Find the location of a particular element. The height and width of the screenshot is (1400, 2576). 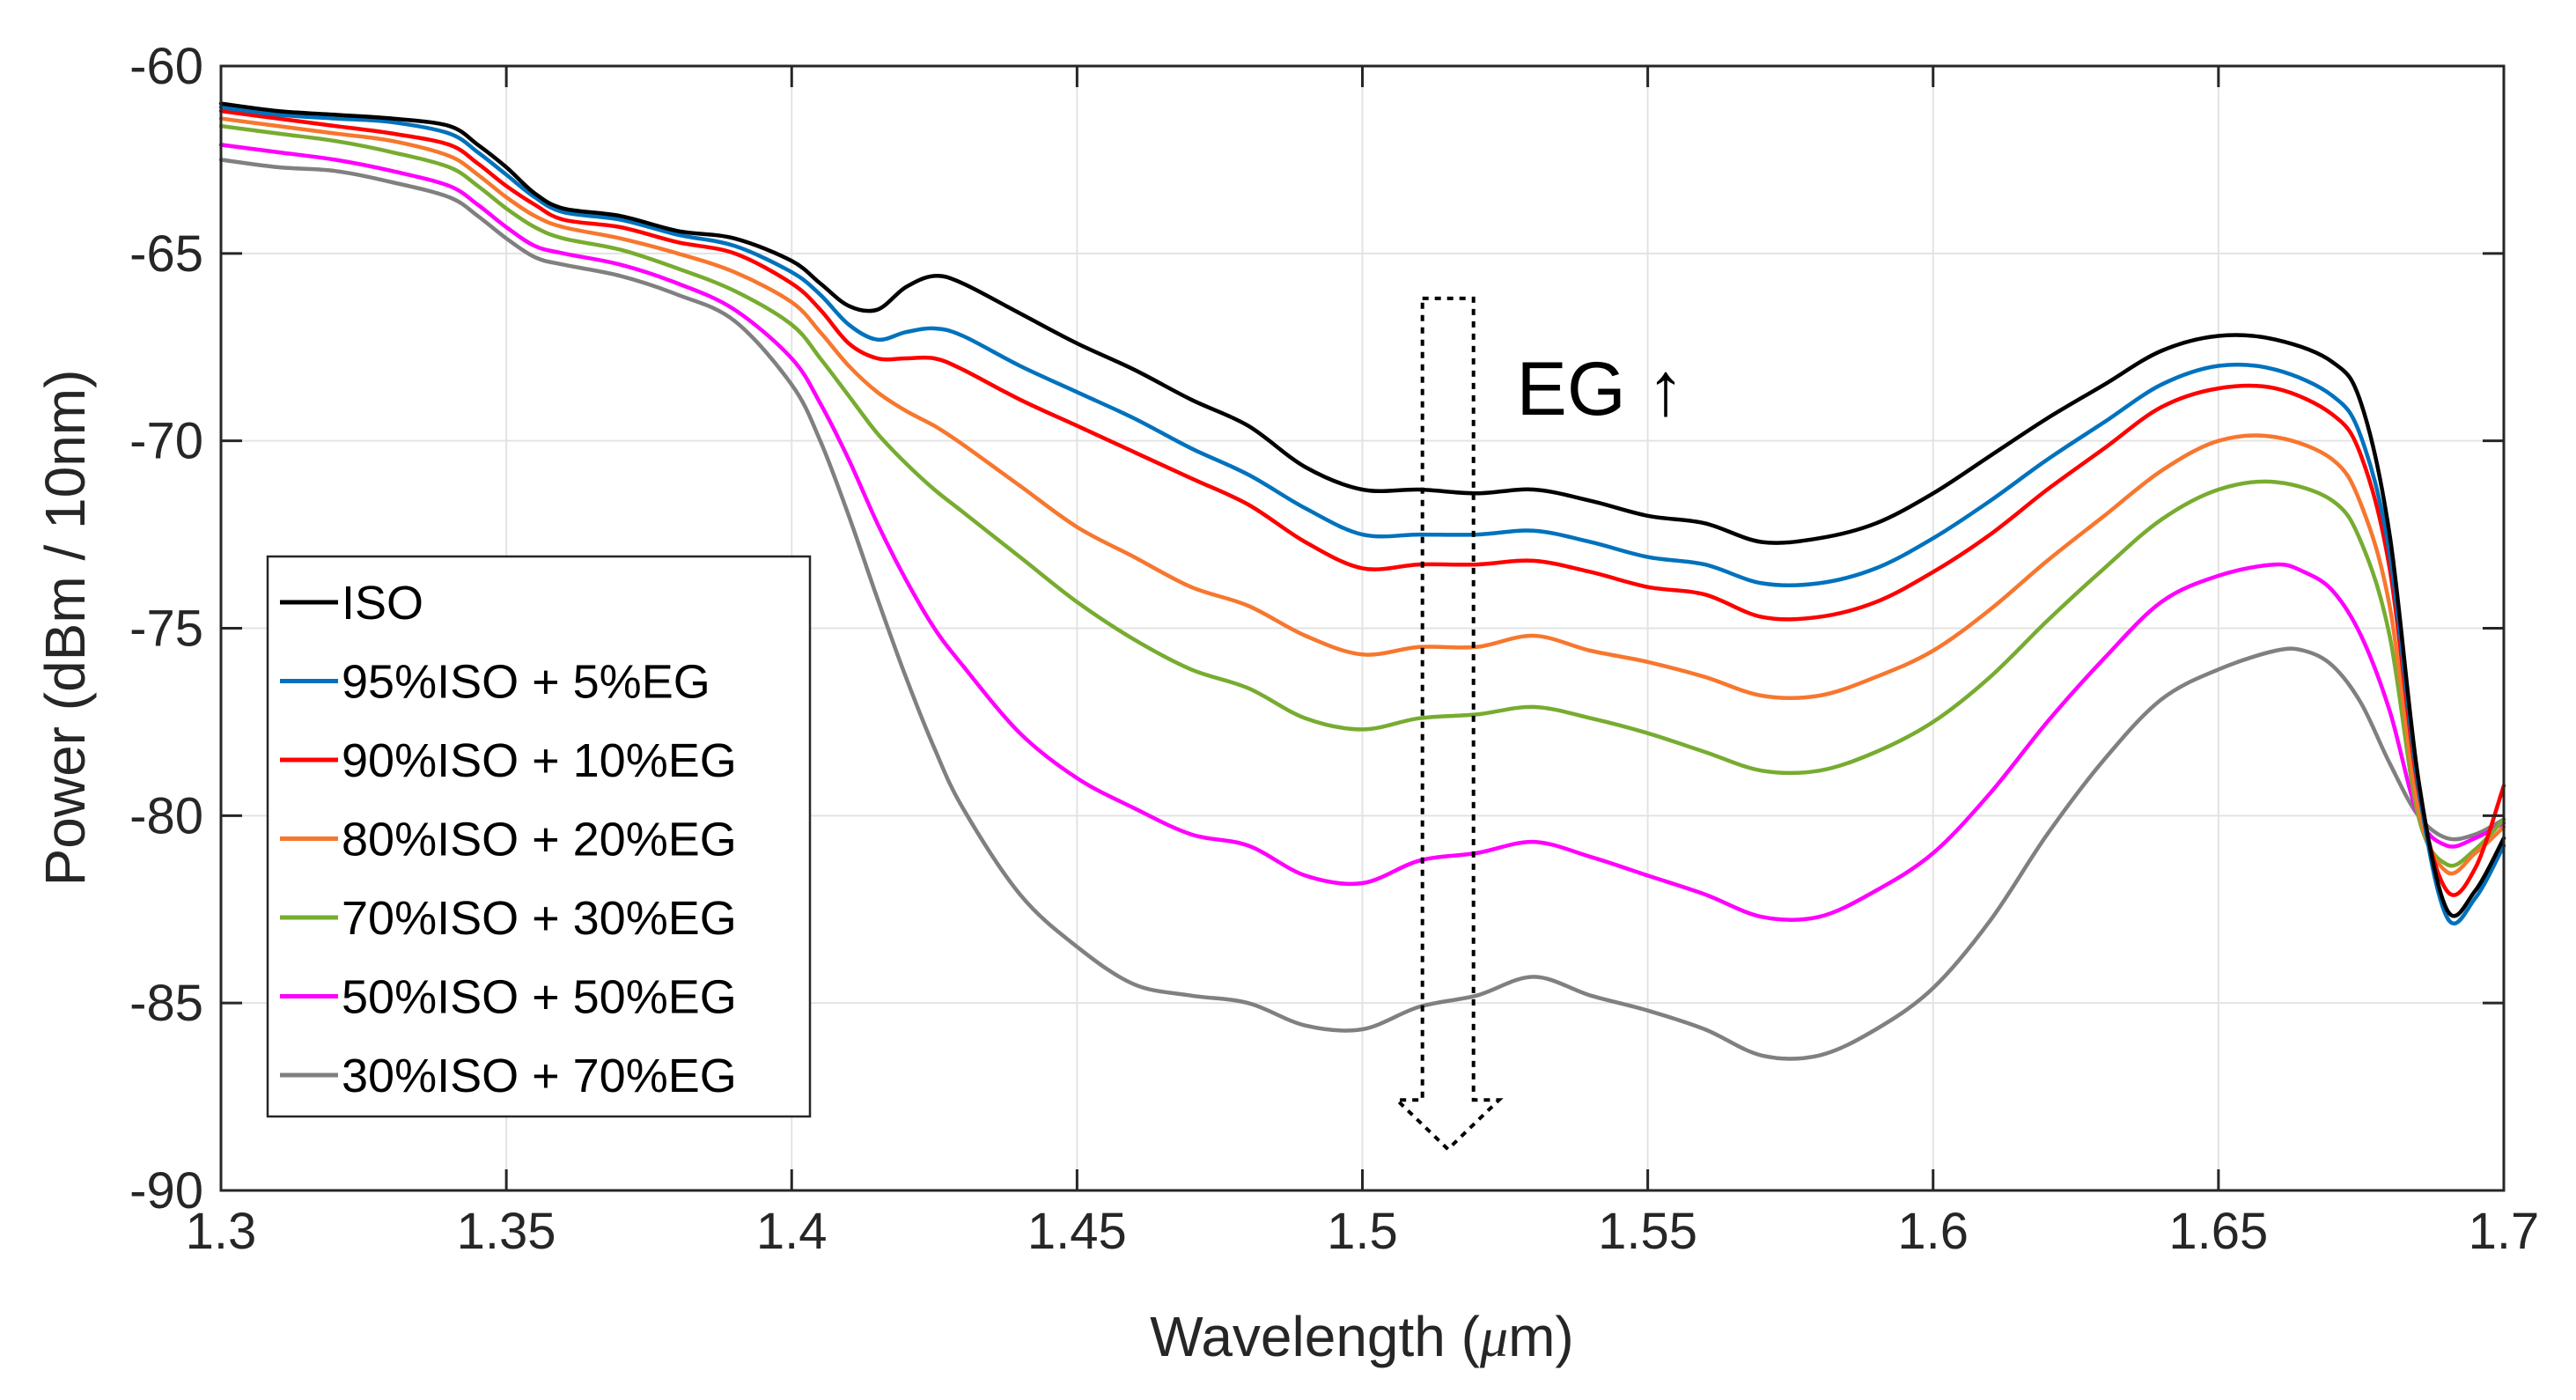

legend-box is located at coordinates (539, 836).